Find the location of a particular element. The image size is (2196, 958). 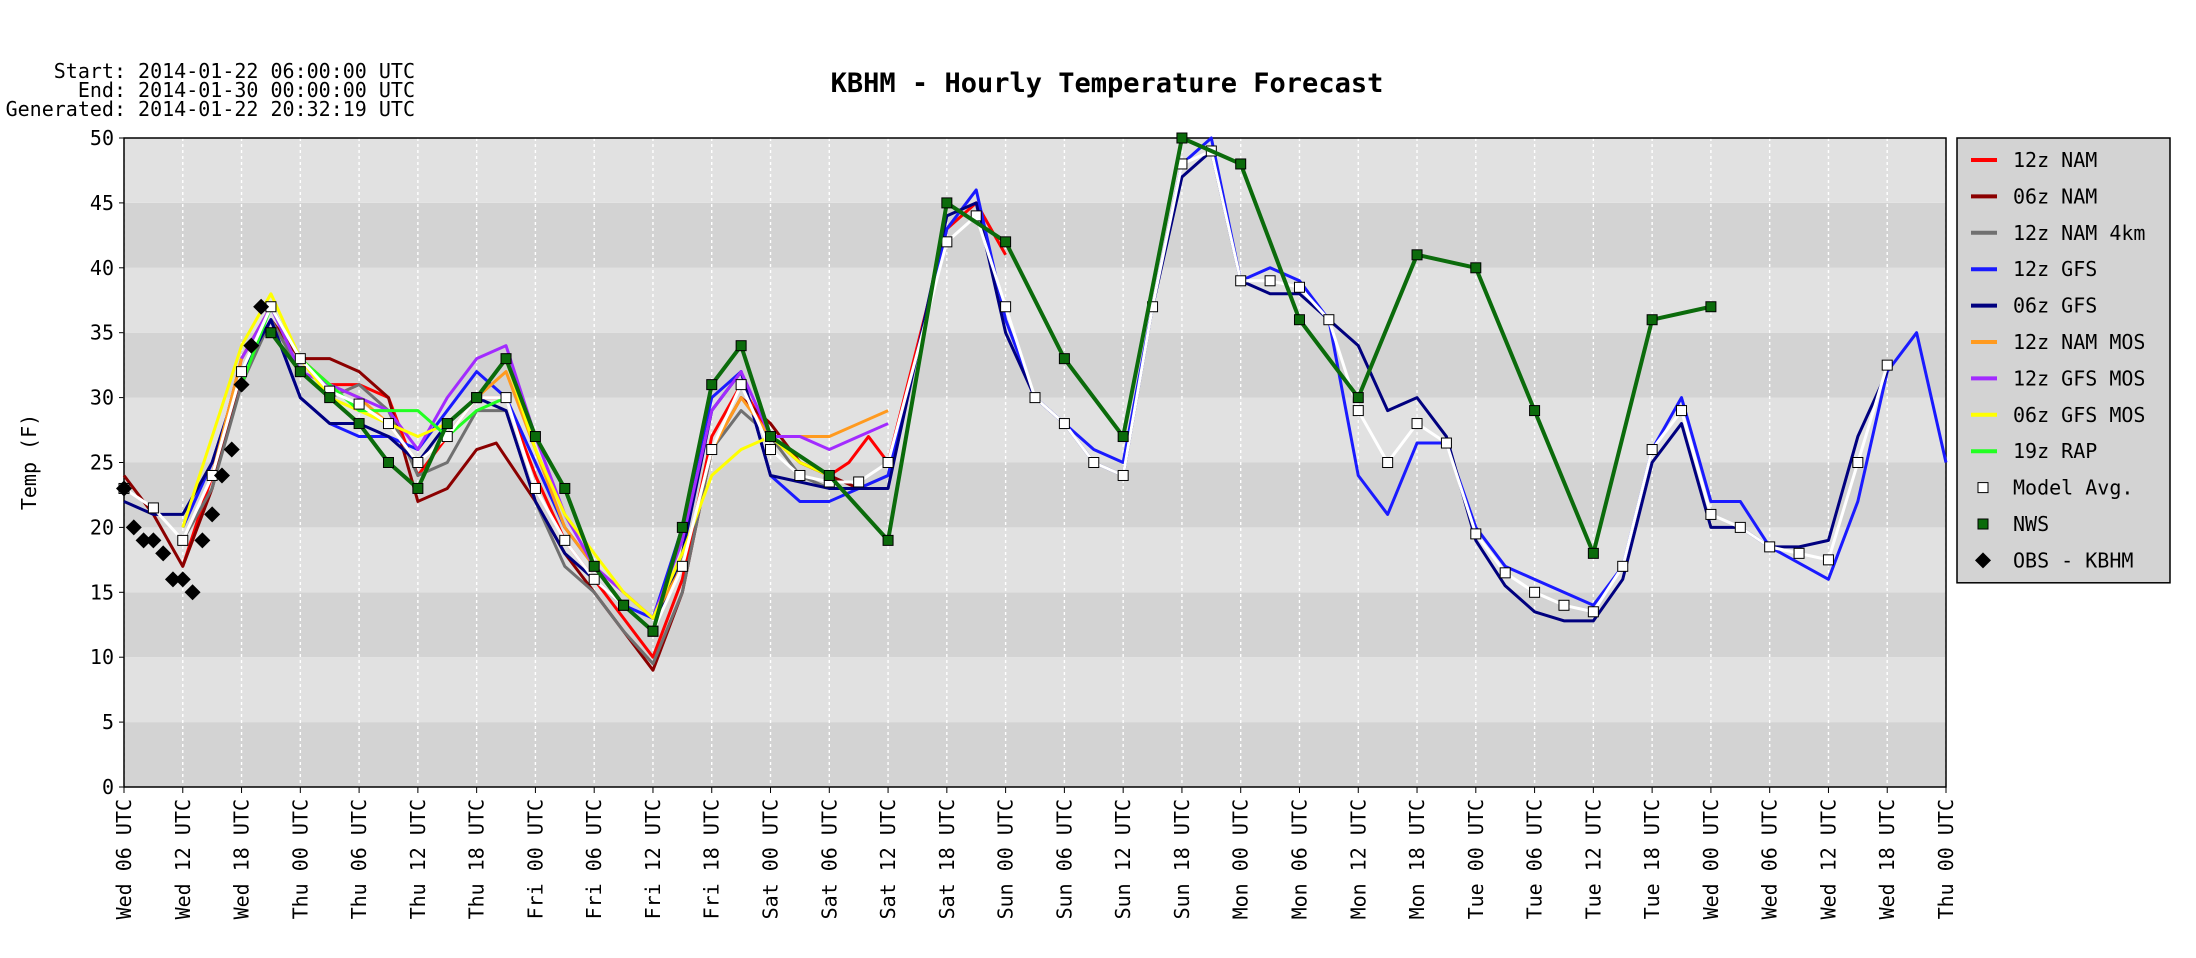

header-line: Generated: 2014-01-22 20:32:19 UTC is located at coordinates (210, 109).